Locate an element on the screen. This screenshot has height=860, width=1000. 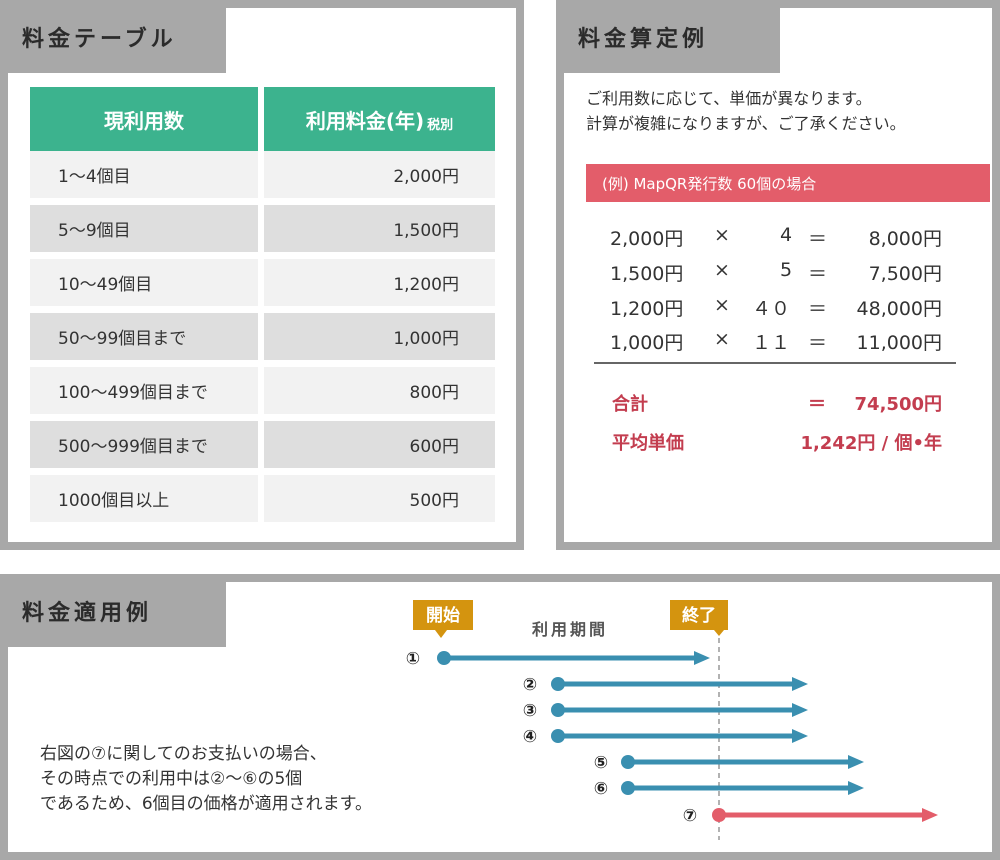
amount: 11,000円 is located at coordinates (899, 343).